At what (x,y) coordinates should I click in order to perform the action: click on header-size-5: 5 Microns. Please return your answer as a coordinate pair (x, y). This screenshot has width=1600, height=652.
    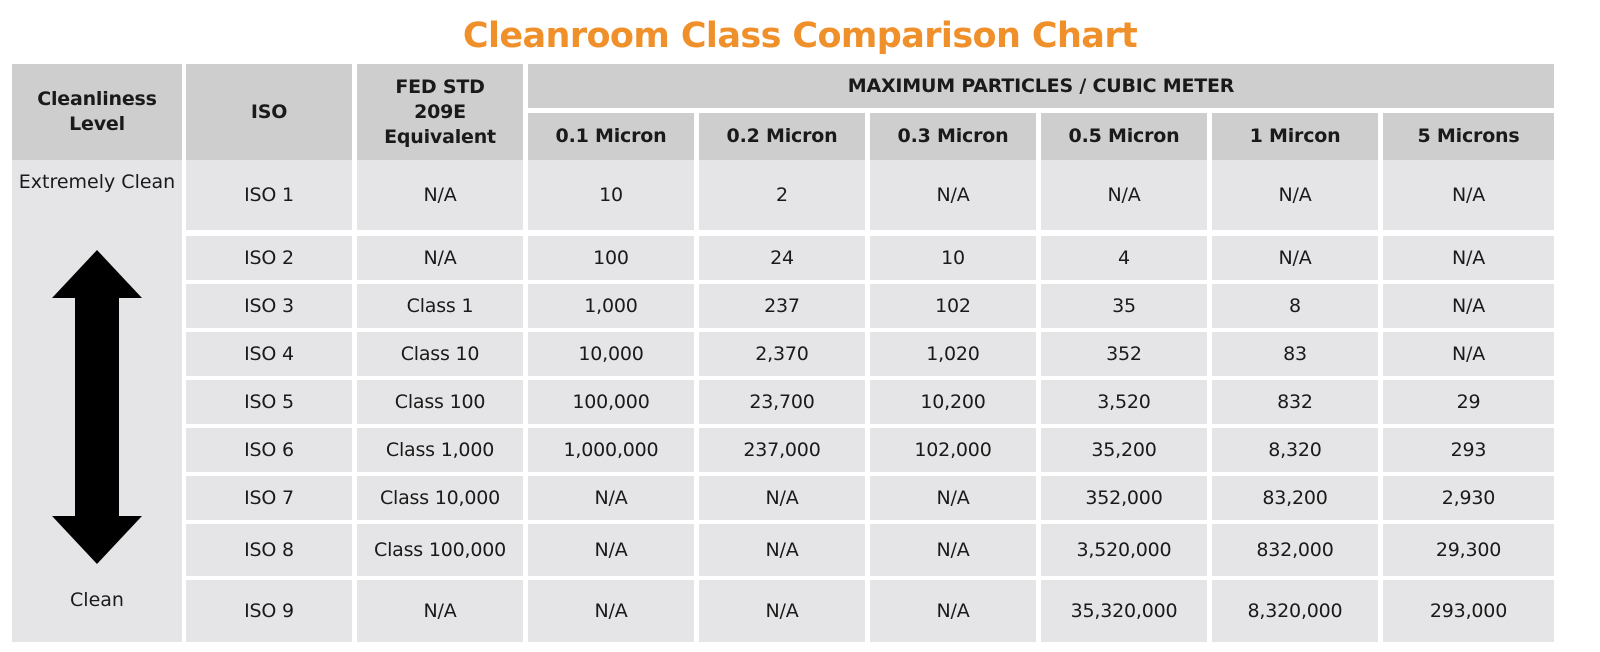
    Looking at the image, I should click on (1468, 136).